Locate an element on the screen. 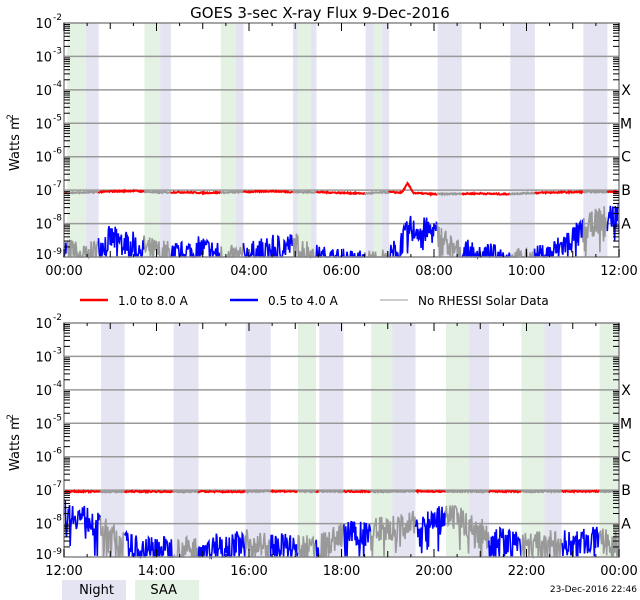 The image size is (640, 600). chart-title: GOES 3-sec X-ray Flux 9-Dec-2016 is located at coordinates (320, 13).